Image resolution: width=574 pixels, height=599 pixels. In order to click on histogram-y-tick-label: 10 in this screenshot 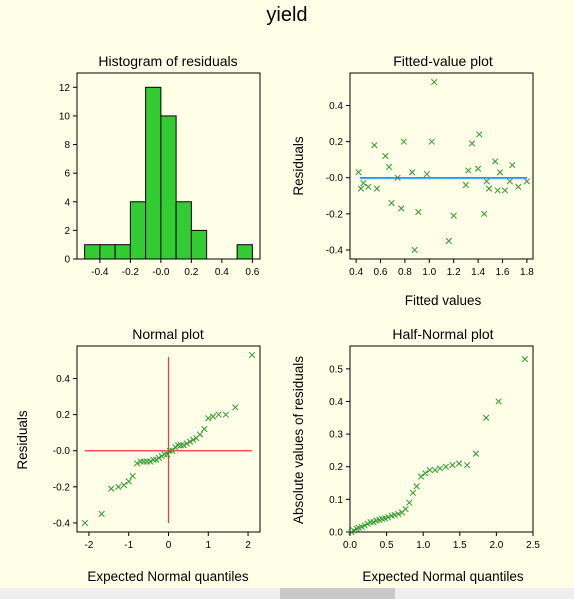, I will do `click(65, 116)`.